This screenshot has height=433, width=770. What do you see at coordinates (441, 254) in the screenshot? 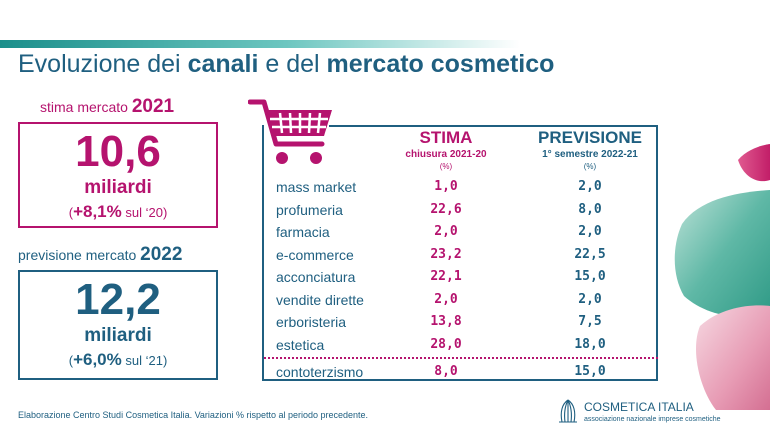
I see `table-row: e-commerce 23,2 22,5` at bounding box center [441, 254].